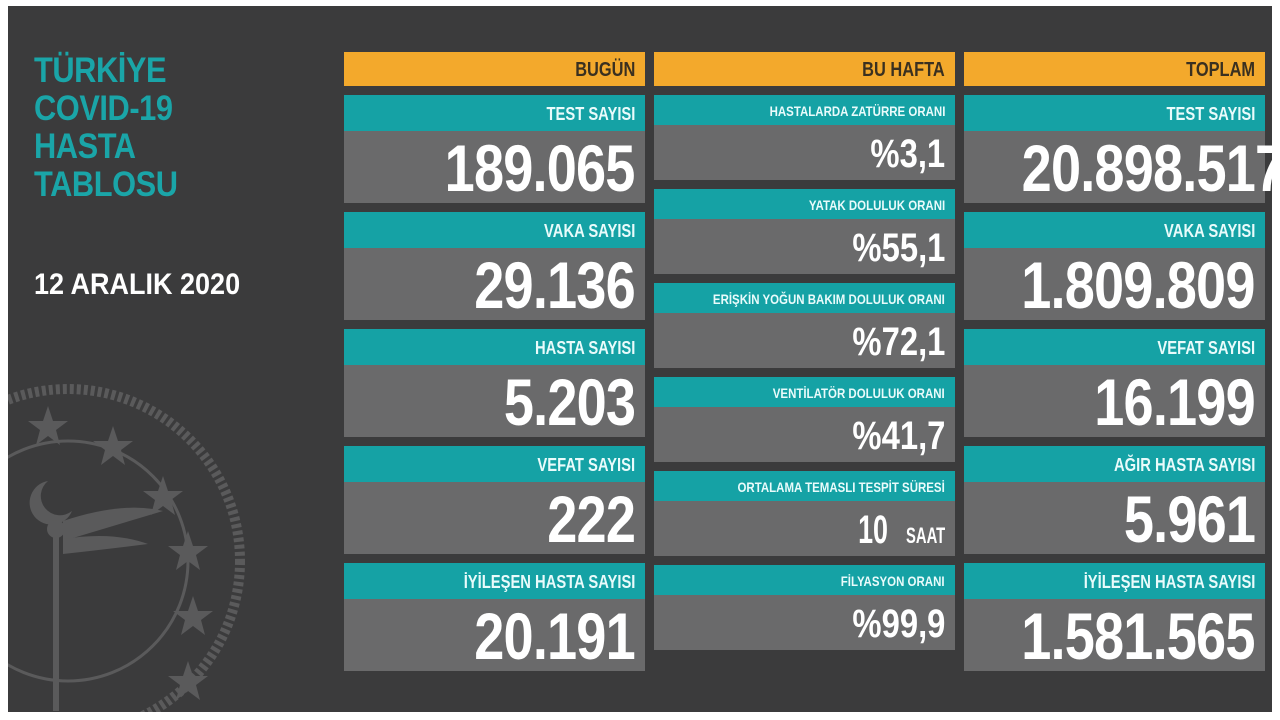 The image size is (1280, 720). Describe the element at coordinates (1114, 402) in the screenshot. I see `card-value: 16.199` at that location.